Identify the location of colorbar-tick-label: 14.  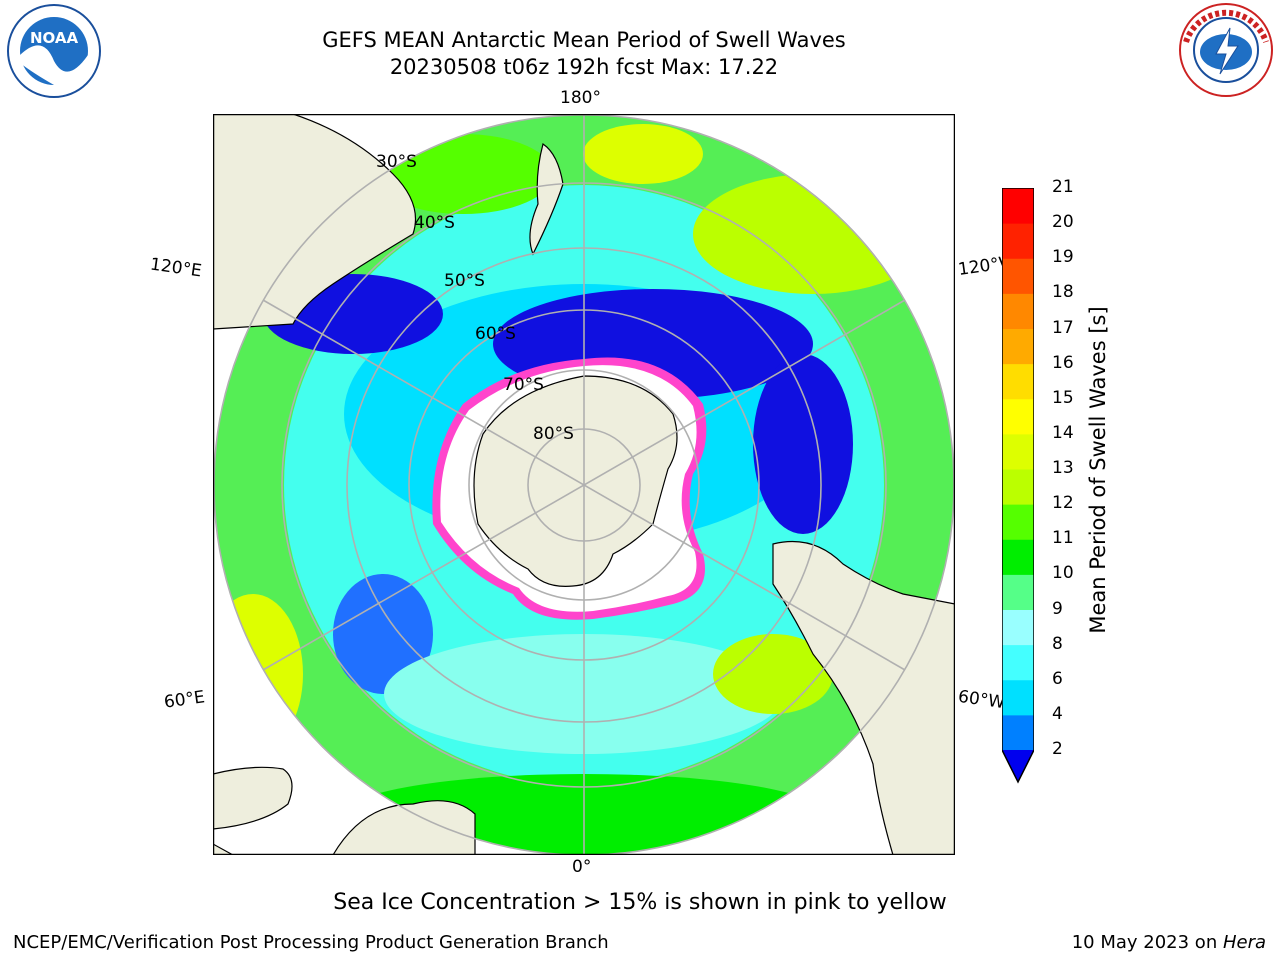
(1063, 432).